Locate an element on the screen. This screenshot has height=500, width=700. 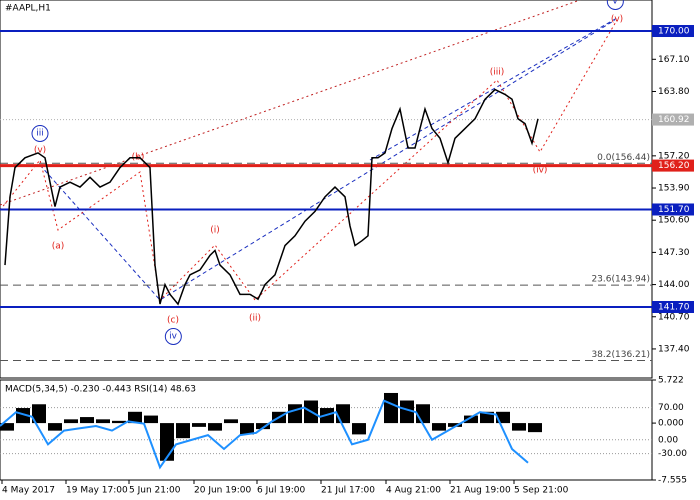
wave-label: (iii) is located at coordinates (497, 73).